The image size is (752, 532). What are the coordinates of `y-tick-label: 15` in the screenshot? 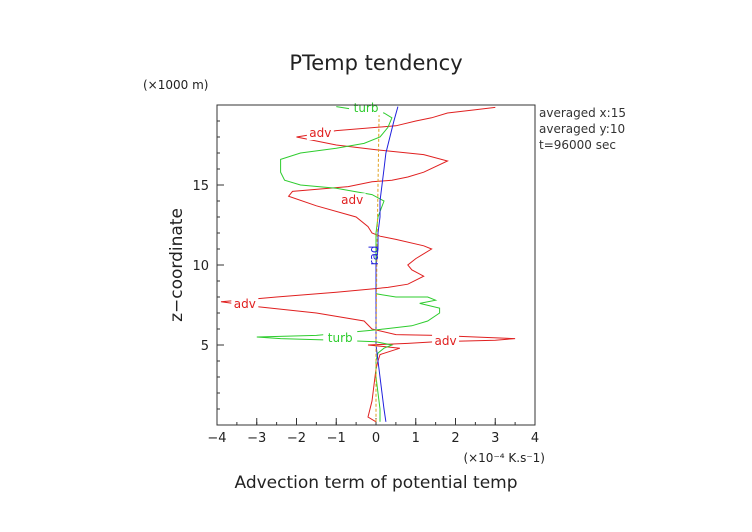 It's located at (200, 186).